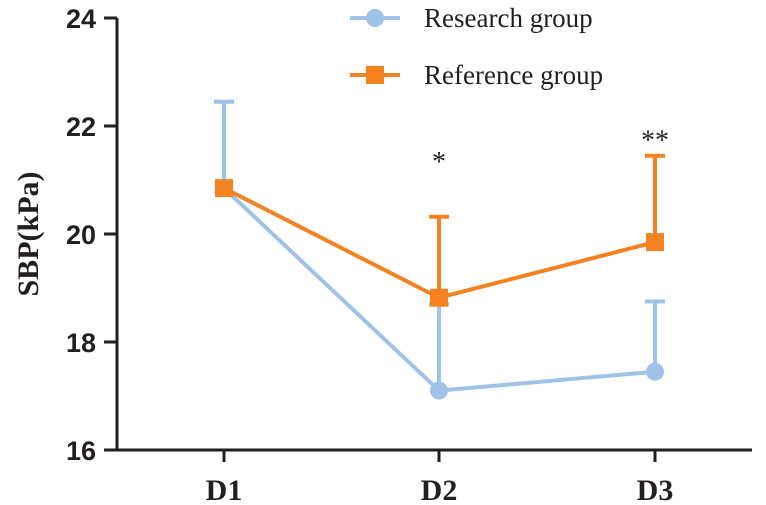 The image size is (766, 505). What do you see at coordinates (375, 18) in the screenshot?
I see `legend-research-marker` at bounding box center [375, 18].